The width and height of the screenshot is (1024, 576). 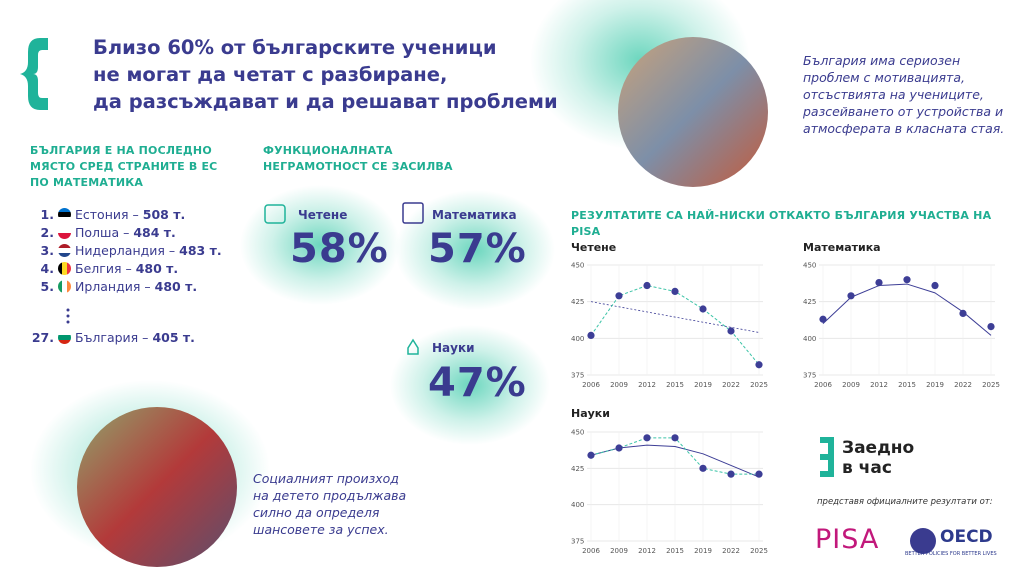 I want to click on stat-label: Математика, so click(x=474, y=215).